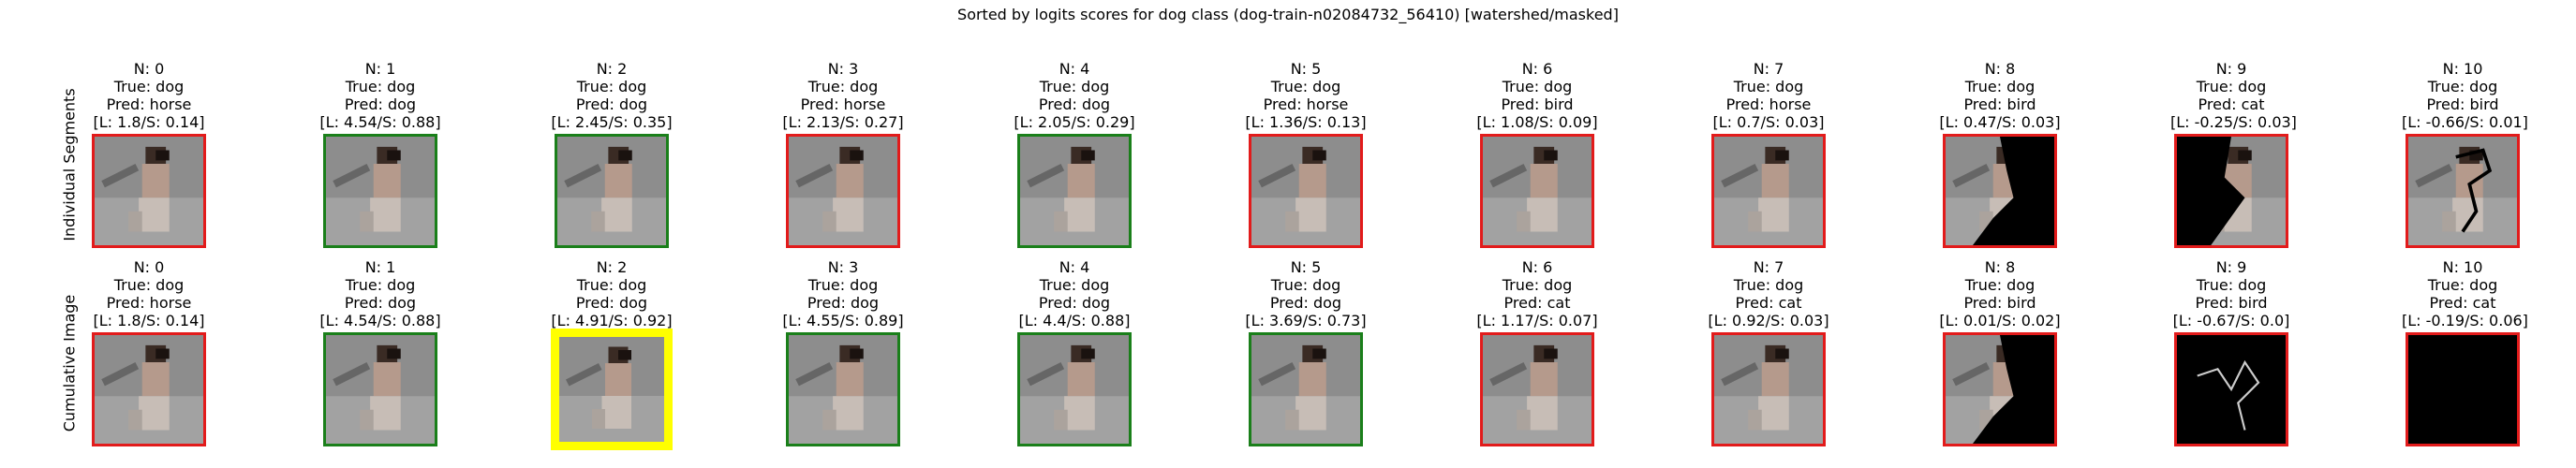 Image resolution: width=2576 pixels, height=468 pixels. Describe the element at coordinates (1537, 293) in the screenshot. I see `cell-caption: N: 6 True: dog Pred: cat [L: 1.17/S: 0.07]` at that location.